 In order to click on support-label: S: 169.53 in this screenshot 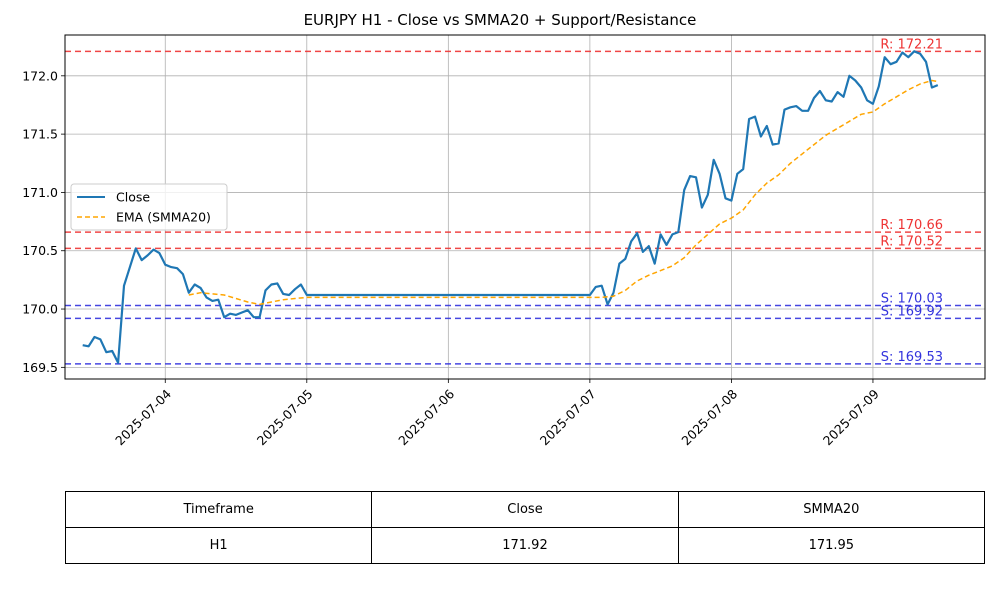, I will do `click(912, 357)`.